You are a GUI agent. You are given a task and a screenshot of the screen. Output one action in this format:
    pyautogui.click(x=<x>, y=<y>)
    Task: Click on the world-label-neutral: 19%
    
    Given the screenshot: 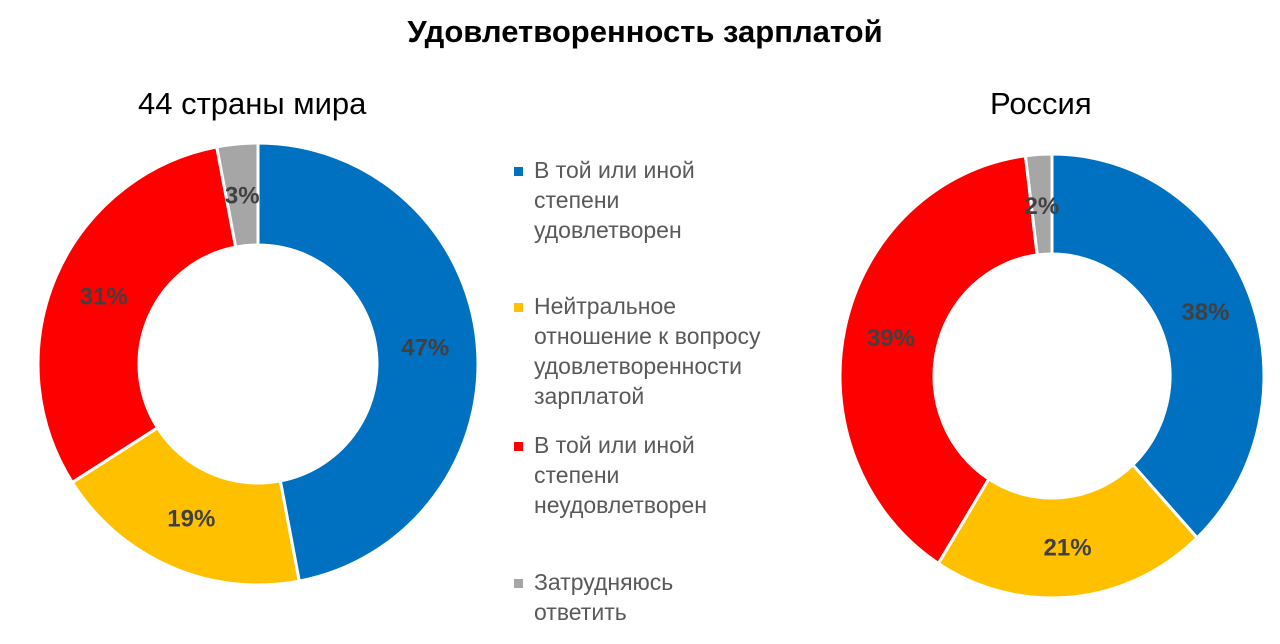 What is the action you would take?
    pyautogui.click(x=191, y=518)
    